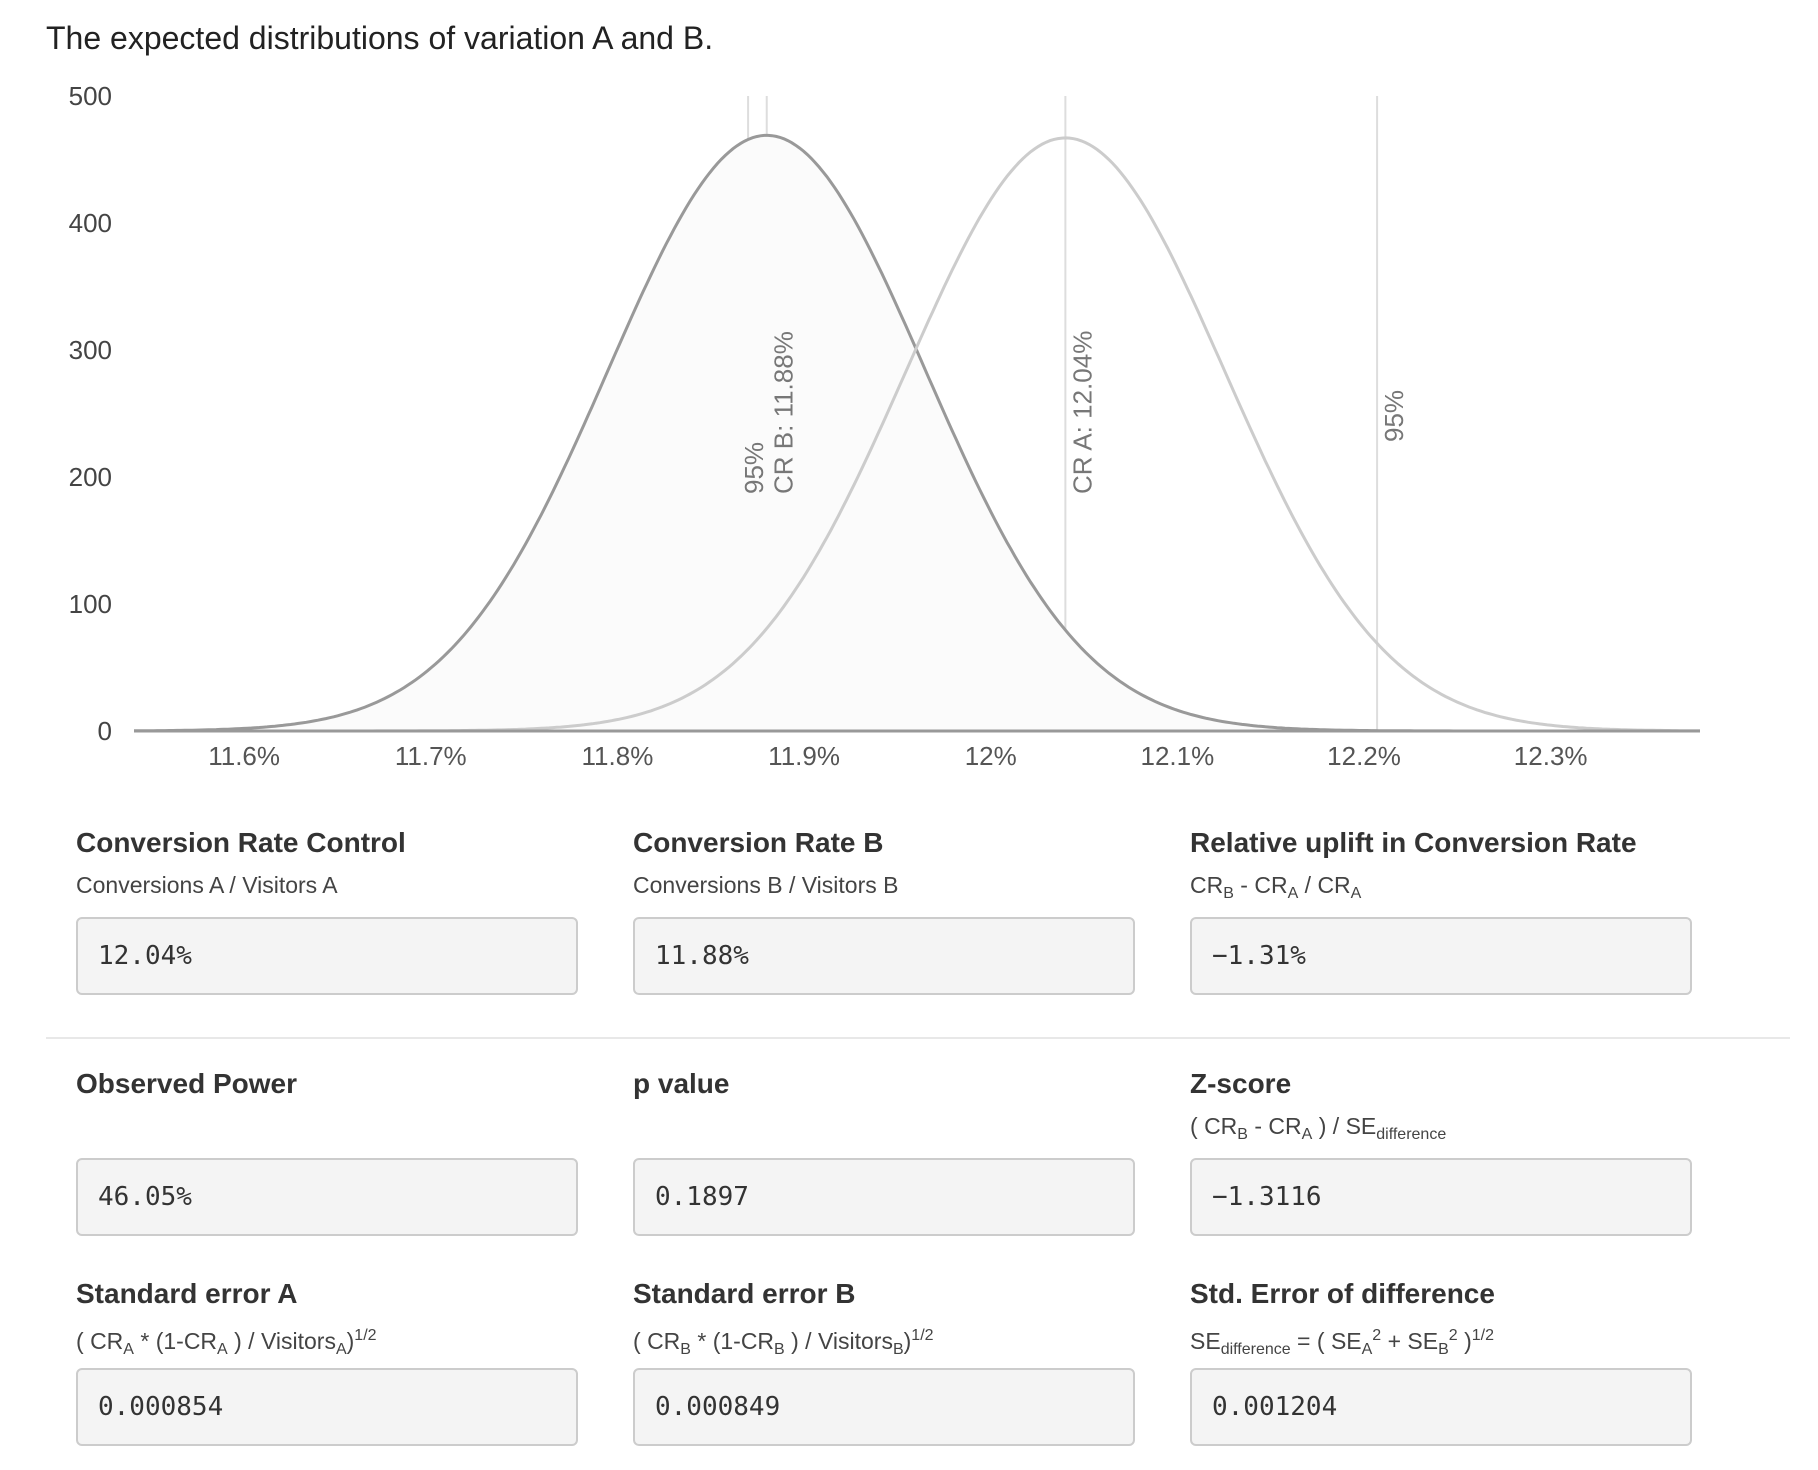  What do you see at coordinates (758, 842) in the screenshot?
I see `cr-b-label: Conversion Rate B` at bounding box center [758, 842].